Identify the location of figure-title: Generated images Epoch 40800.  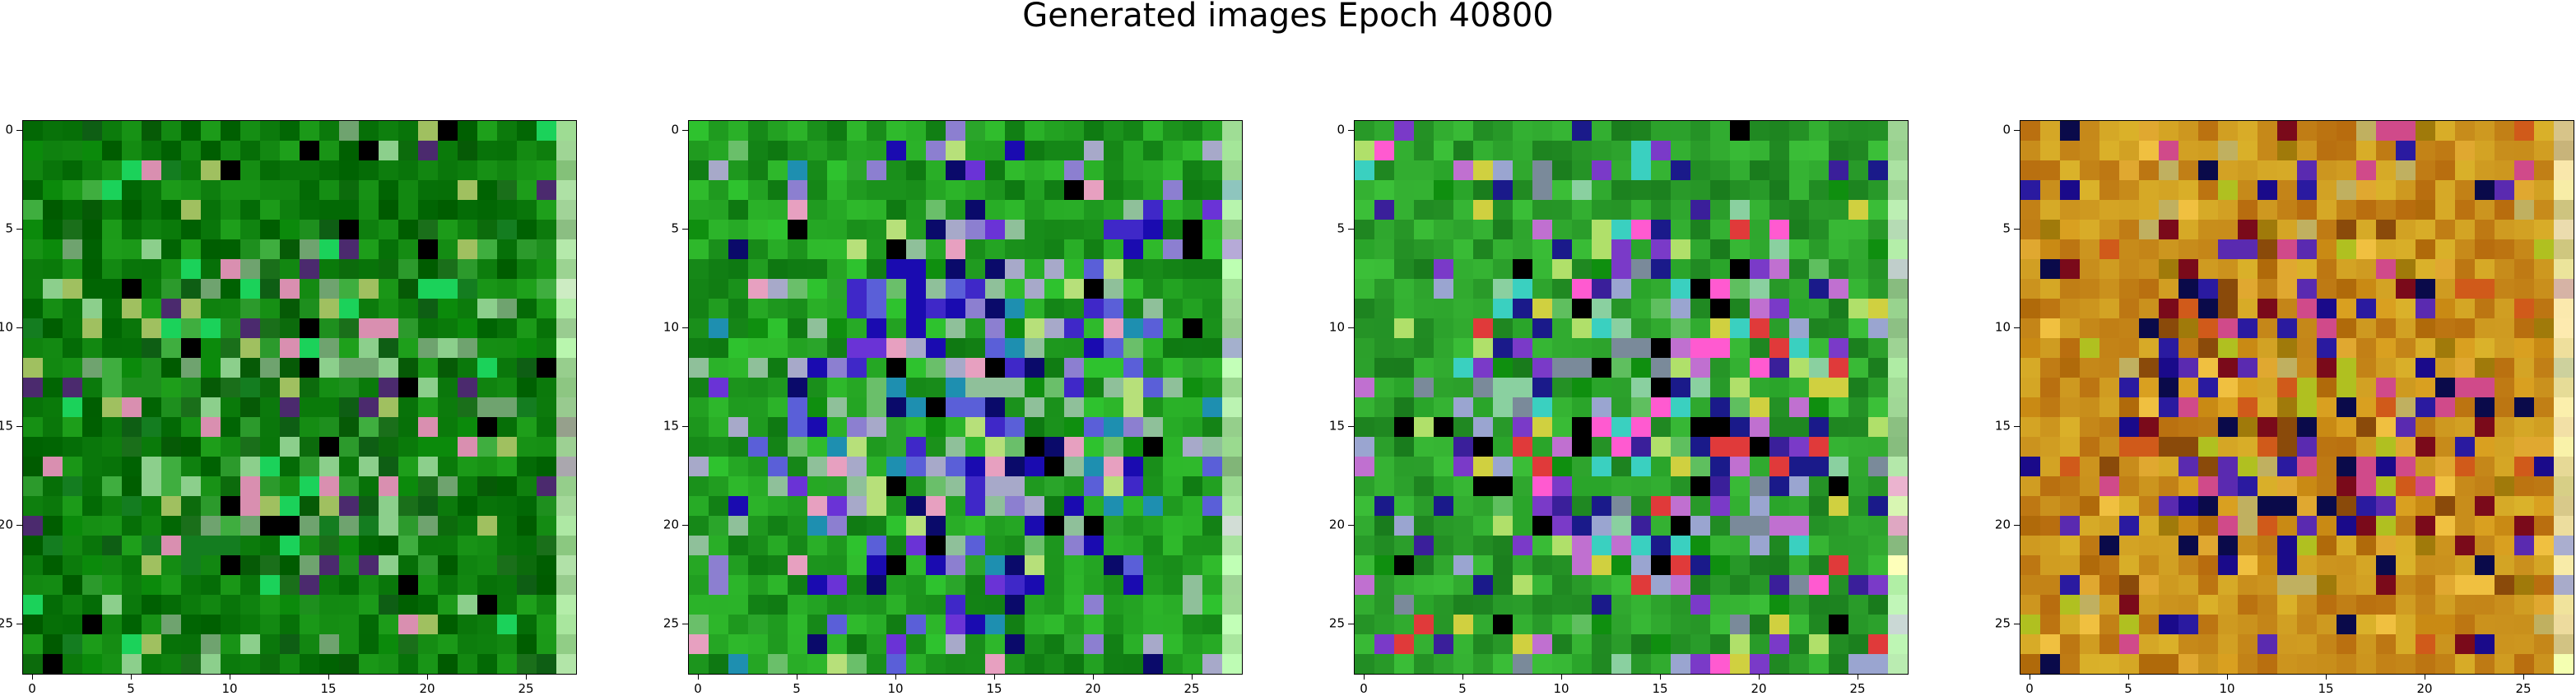
(1288, 17).